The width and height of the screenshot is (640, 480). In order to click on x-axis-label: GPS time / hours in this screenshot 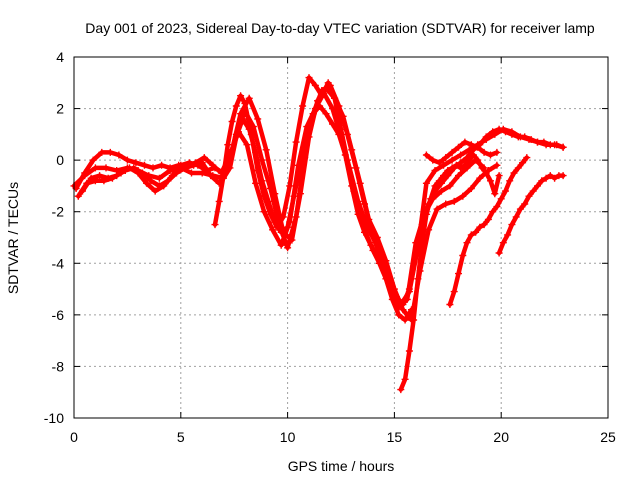, I will do `click(341, 466)`.